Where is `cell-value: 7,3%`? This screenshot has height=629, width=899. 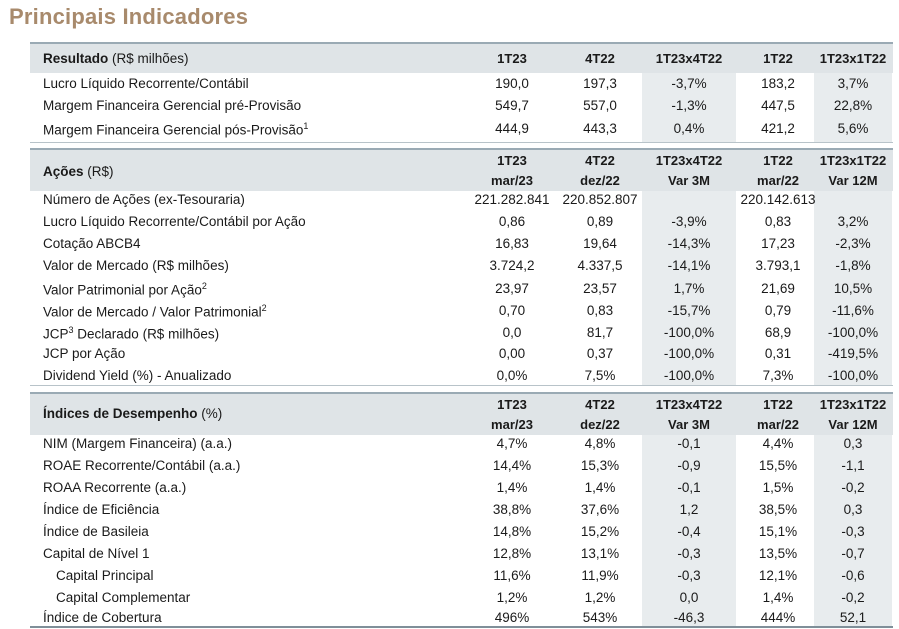 cell-value: 7,3% is located at coordinates (778, 375).